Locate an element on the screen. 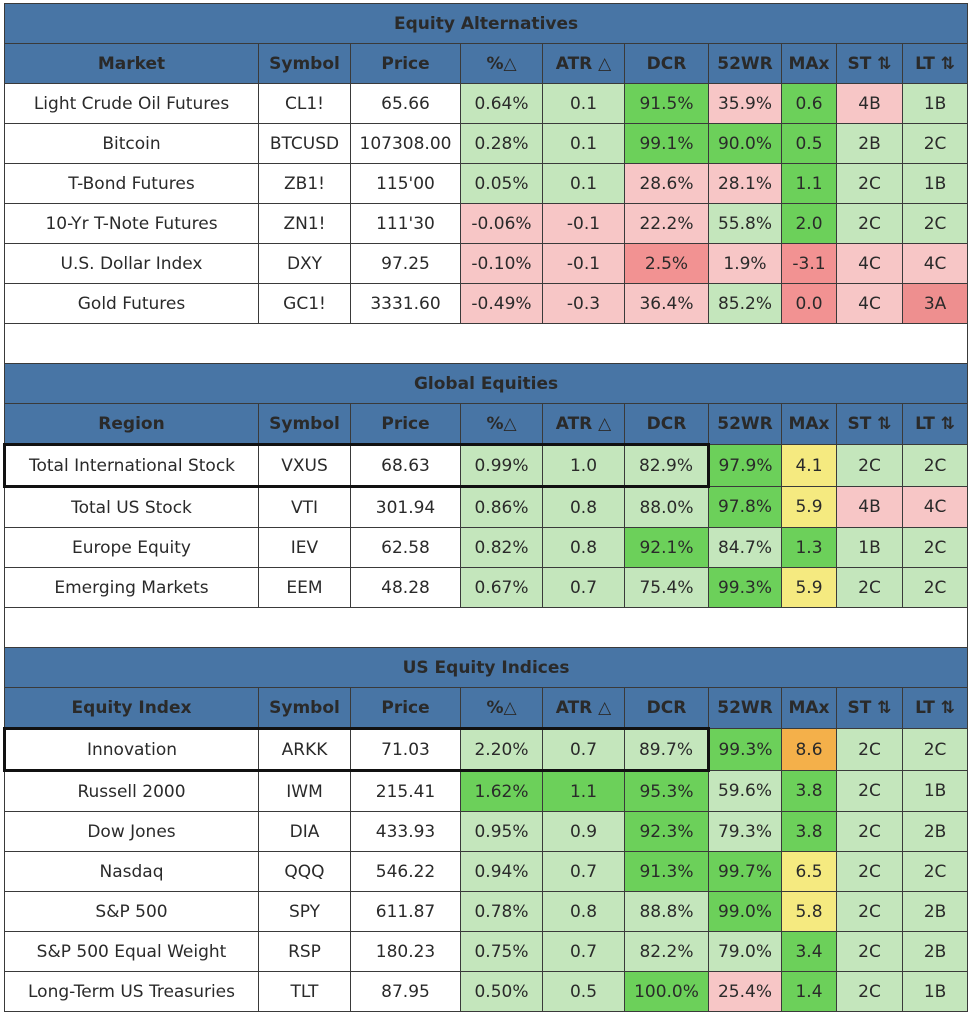 The height and width of the screenshot is (1012, 969). row-name: Long-Term US Treasuries is located at coordinates (131, 991).